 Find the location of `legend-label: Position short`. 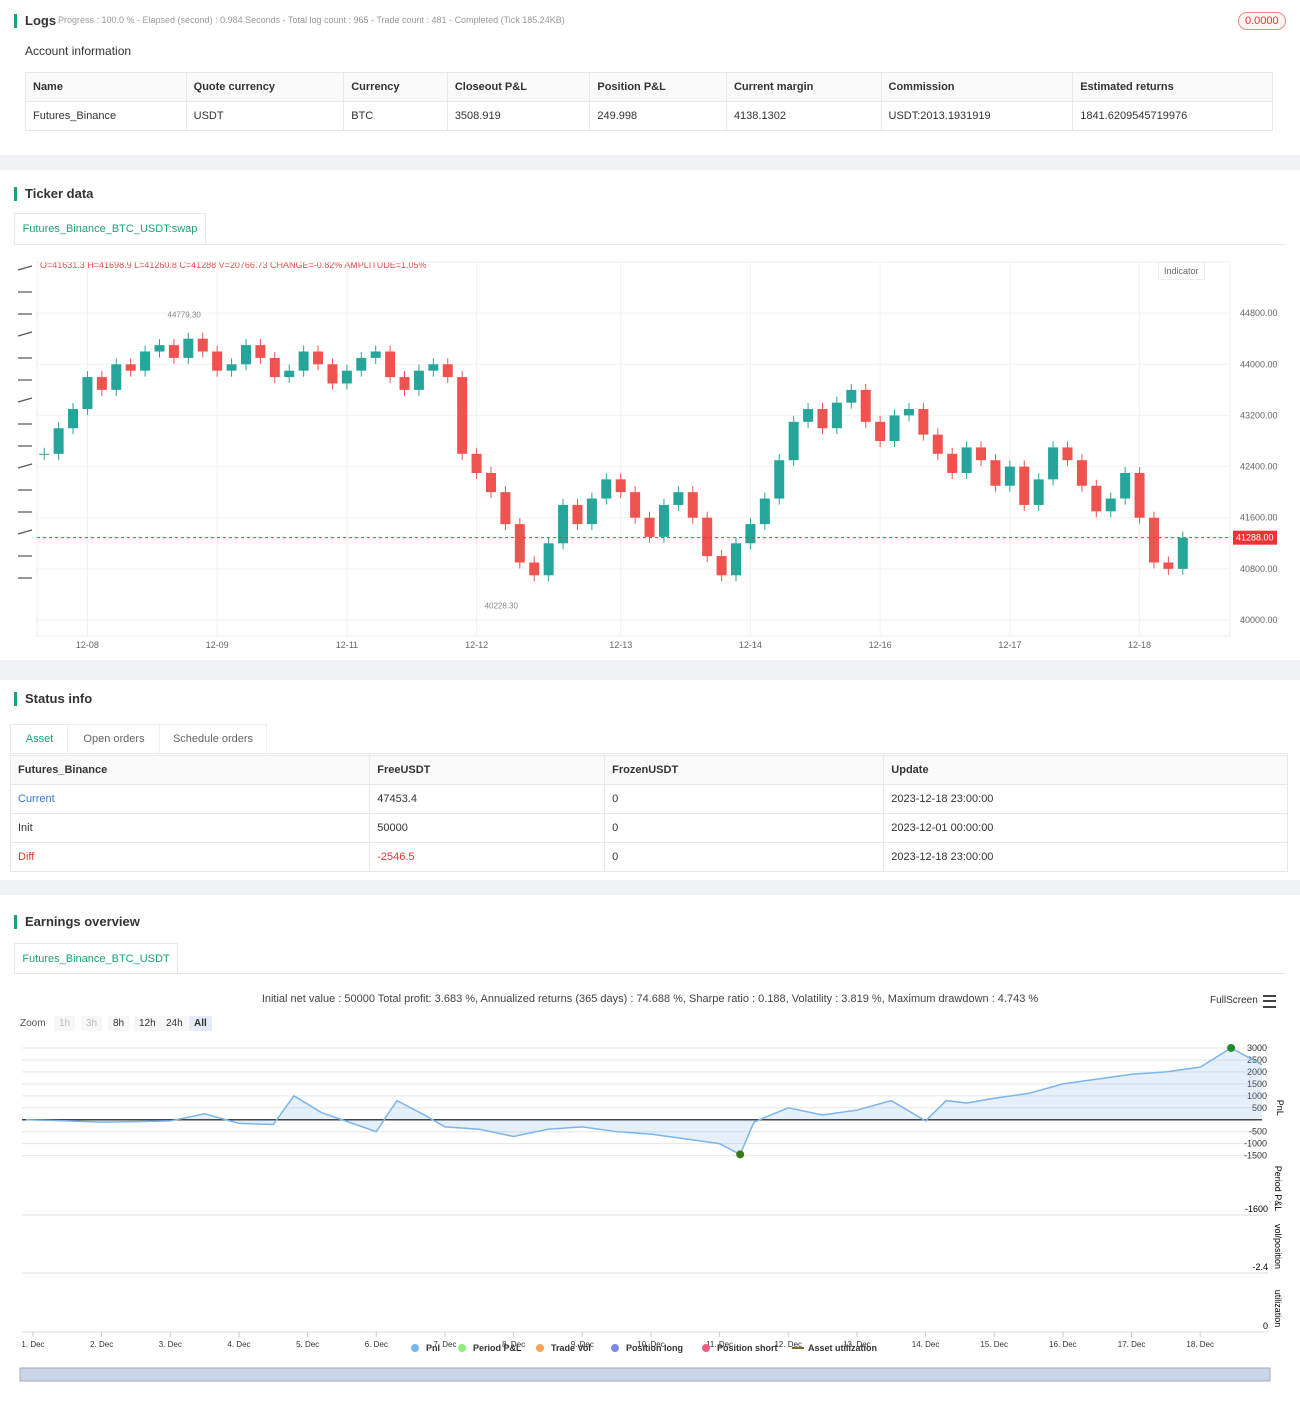

legend-label: Position short is located at coordinates (747, 1348).